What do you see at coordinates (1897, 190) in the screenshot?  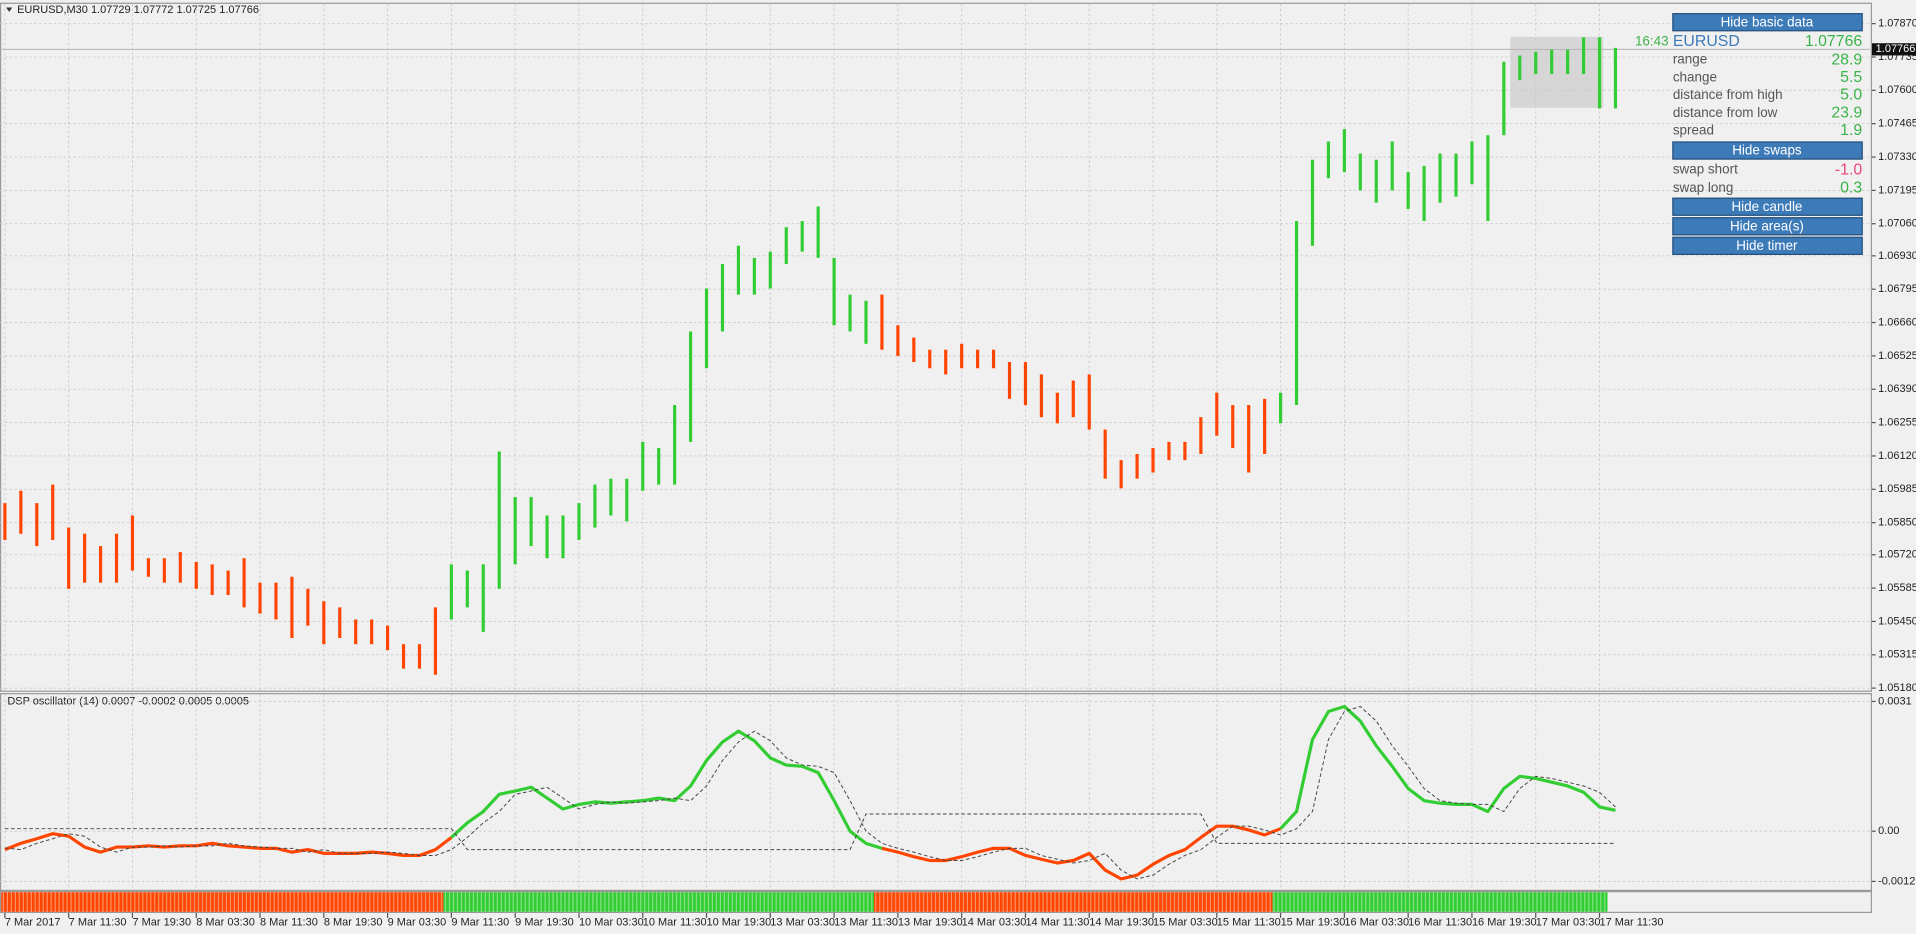 I see `y-tick-label: 1.07195` at bounding box center [1897, 190].